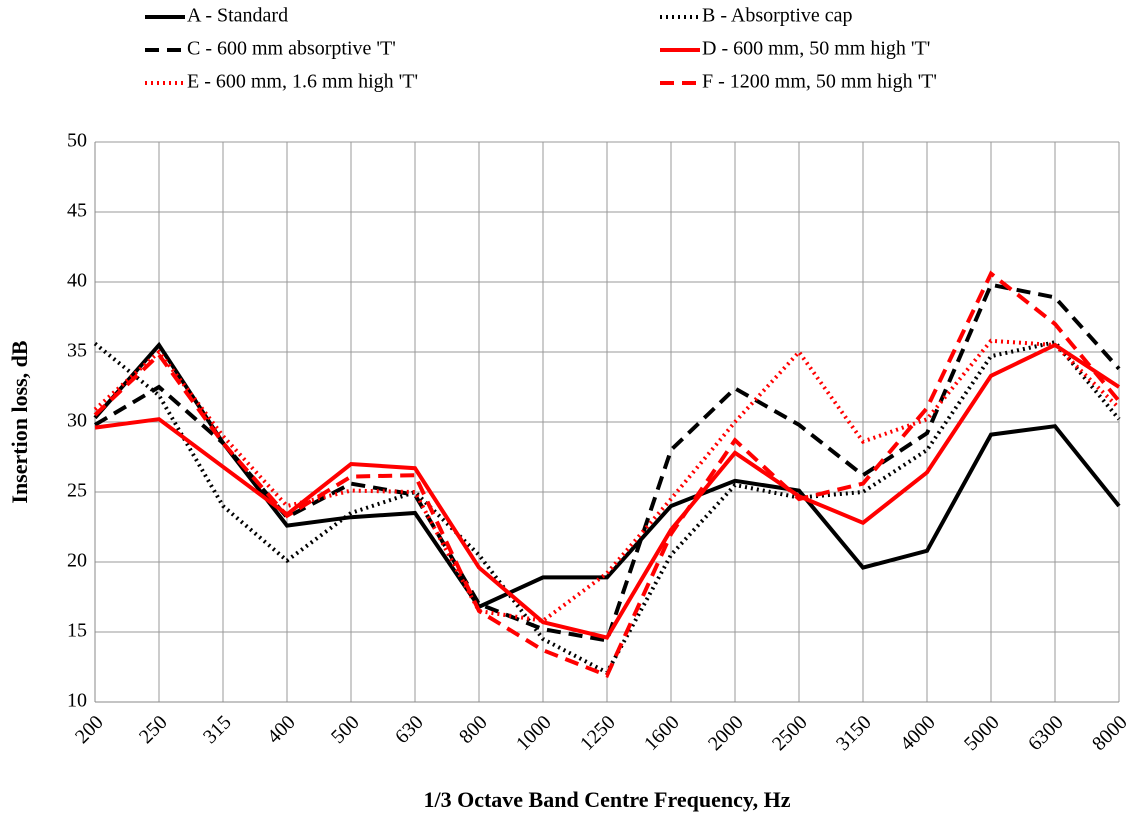 The width and height of the screenshot is (1132, 820). What do you see at coordinates (77, 211) in the screenshot?
I see `y-tick-label: 45` at bounding box center [77, 211].